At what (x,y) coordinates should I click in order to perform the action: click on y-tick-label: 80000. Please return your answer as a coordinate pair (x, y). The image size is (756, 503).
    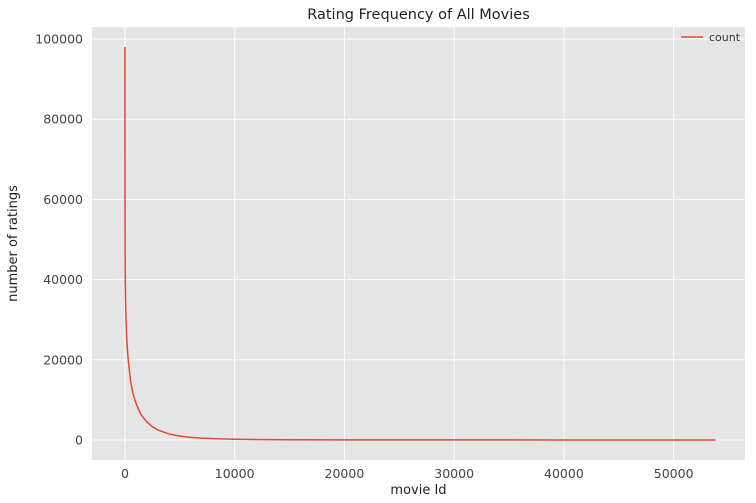
    Looking at the image, I should click on (63, 119).